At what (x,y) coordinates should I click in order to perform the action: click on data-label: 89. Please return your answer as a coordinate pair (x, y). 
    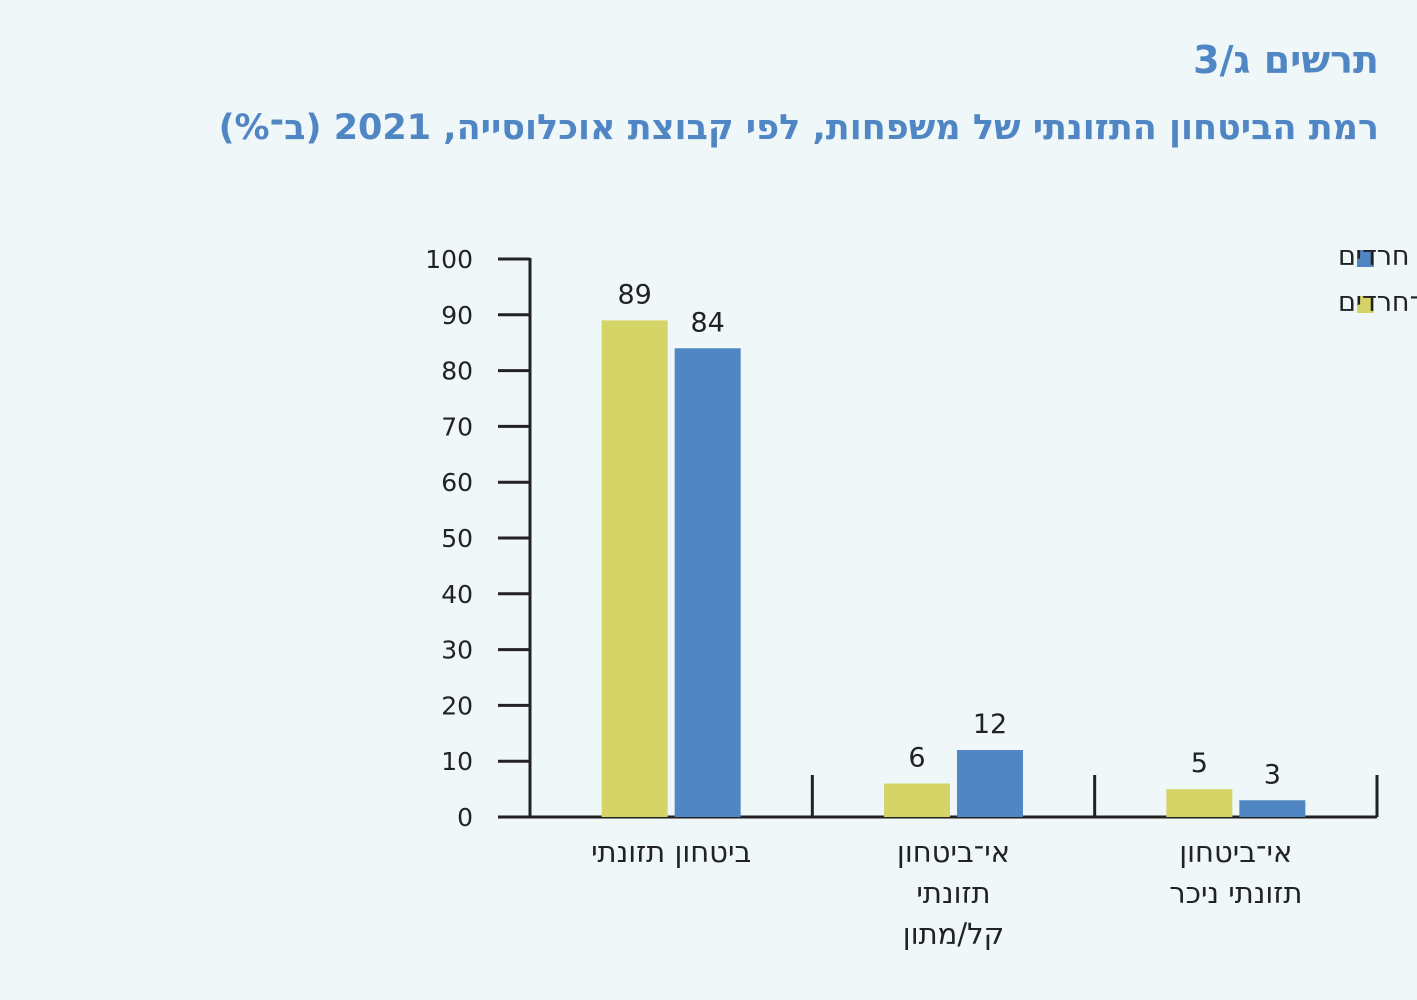
    Looking at the image, I should click on (634, 294).